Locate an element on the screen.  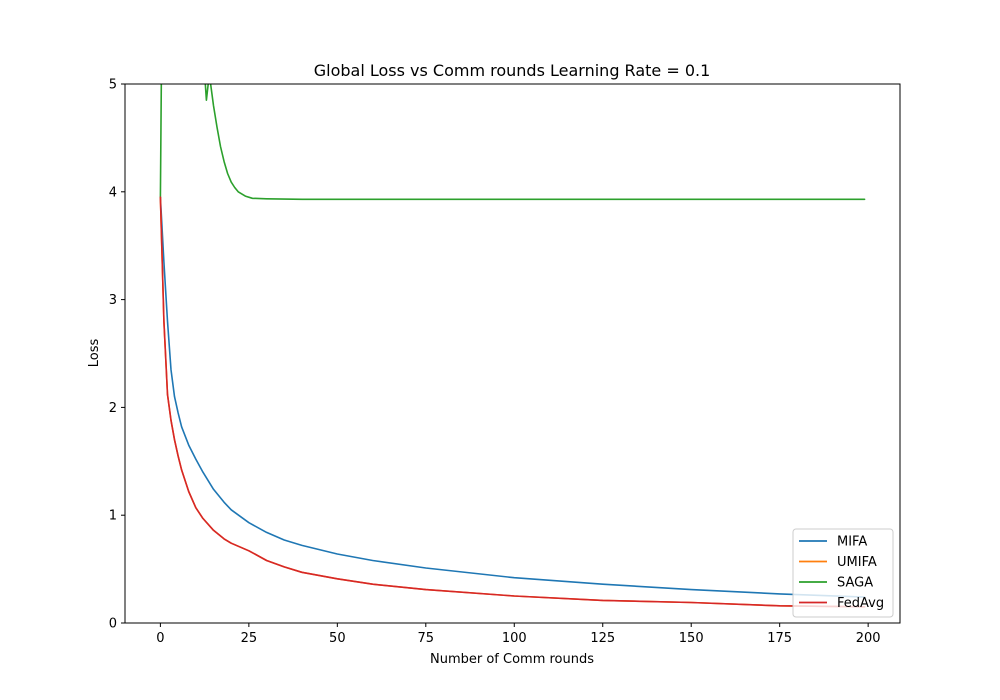
x-tick-label: 150 is located at coordinates (691, 638).